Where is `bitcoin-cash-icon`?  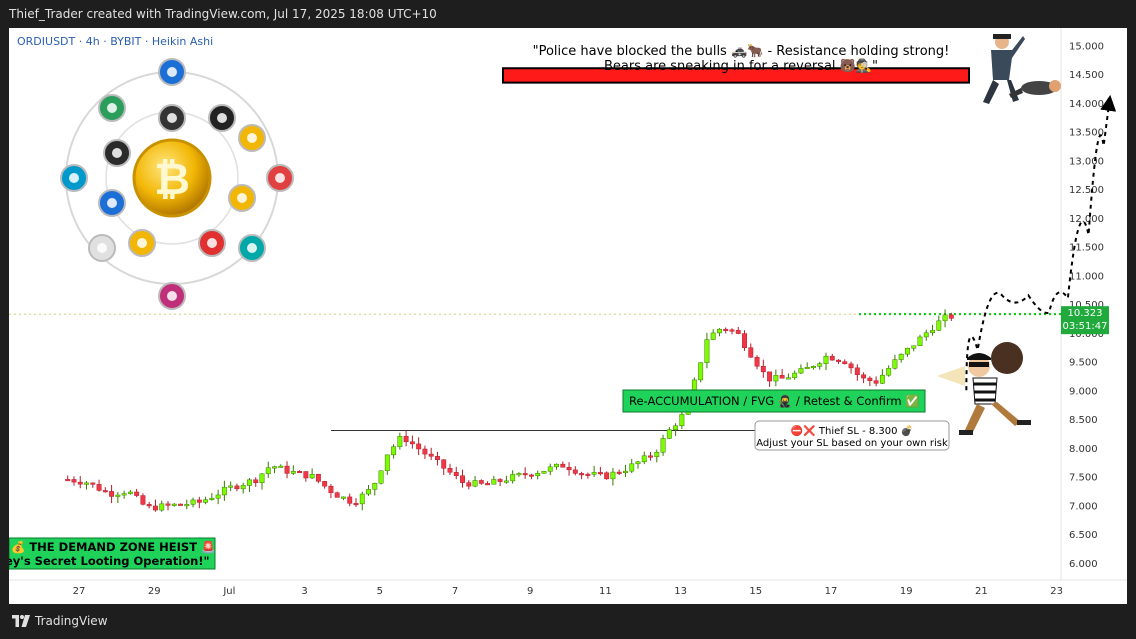 bitcoin-cash-icon is located at coordinates (142, 243).